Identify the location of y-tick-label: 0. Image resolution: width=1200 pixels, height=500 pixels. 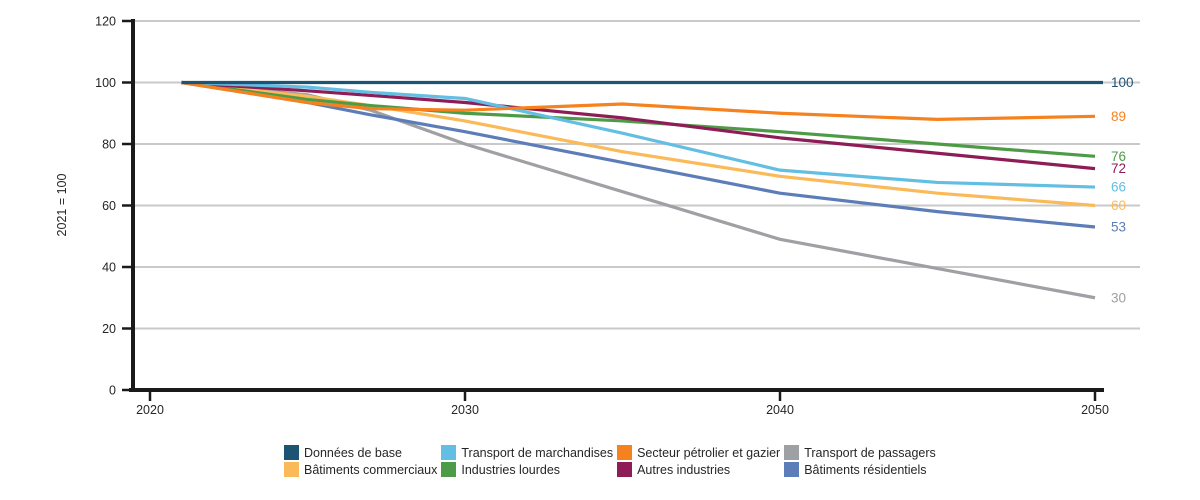
(112, 391).